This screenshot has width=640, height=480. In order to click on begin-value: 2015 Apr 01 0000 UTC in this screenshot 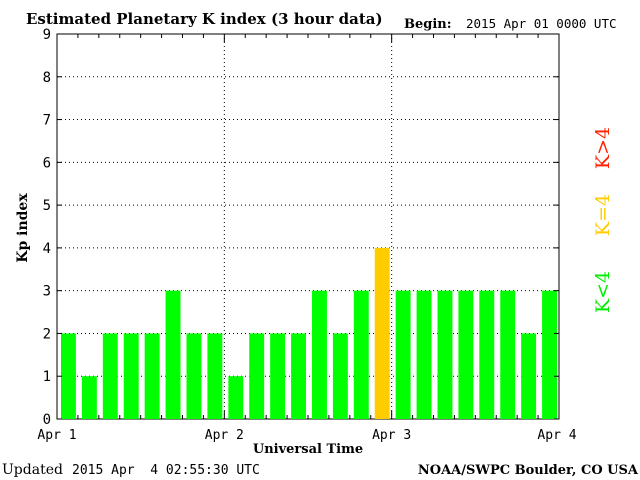, I will do `click(541, 23)`.